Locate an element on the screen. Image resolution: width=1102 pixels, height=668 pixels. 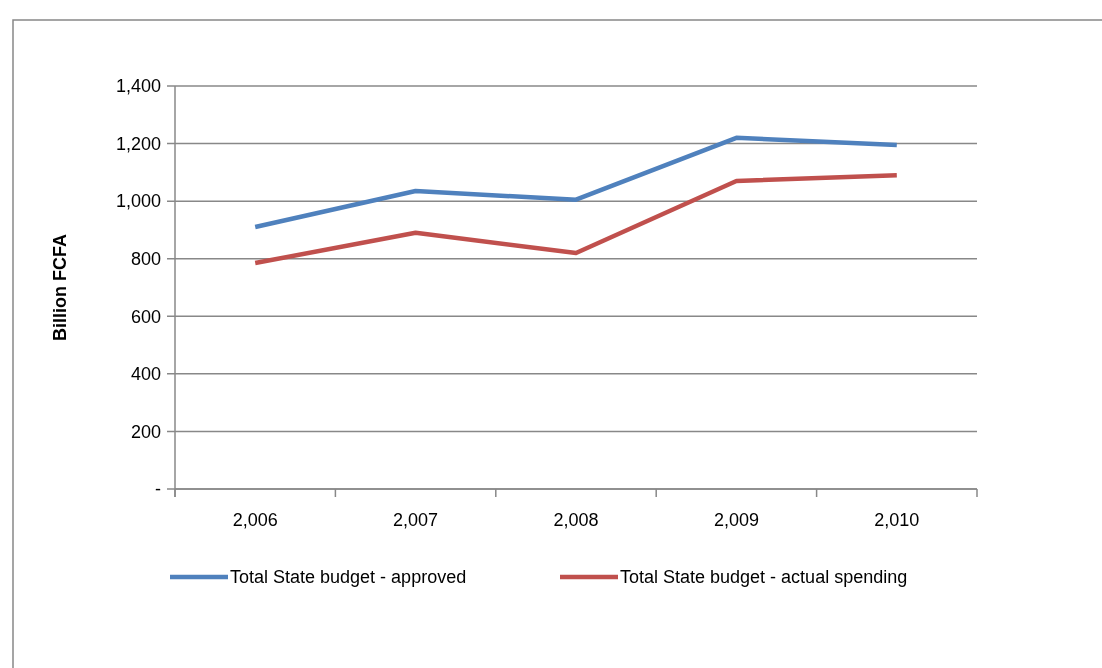
text: 1,200 is located at coordinates (138, 143).